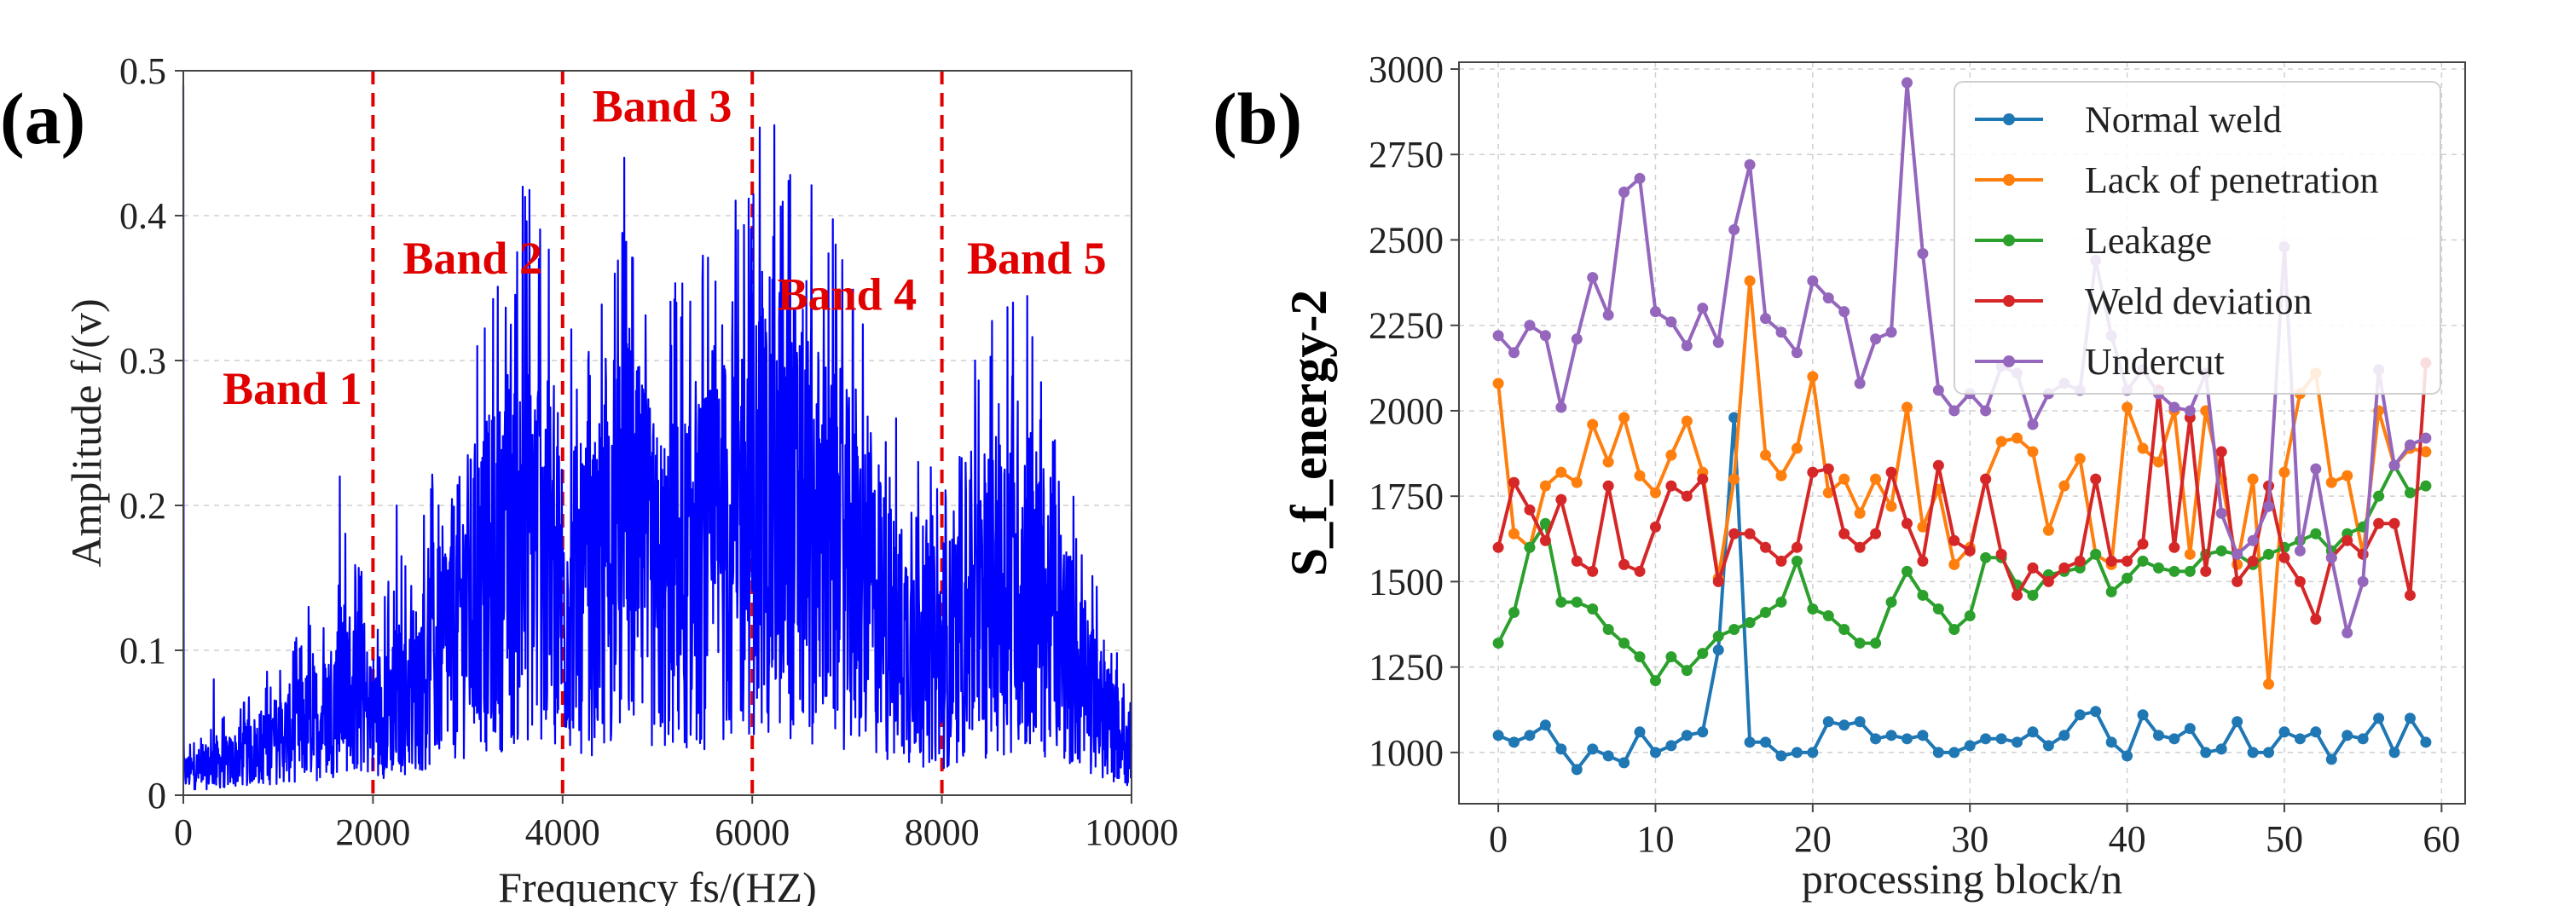  What do you see at coordinates (943, 832) in the screenshot?
I see `panel-a-x-tick-label: 8000` at bounding box center [943, 832].